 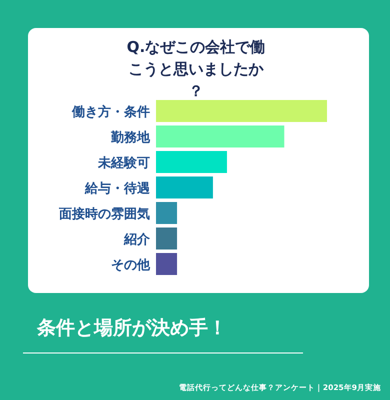 What do you see at coordinates (130, 138) in the screenshot?
I see `y-tick-label: 勤務地` at bounding box center [130, 138].